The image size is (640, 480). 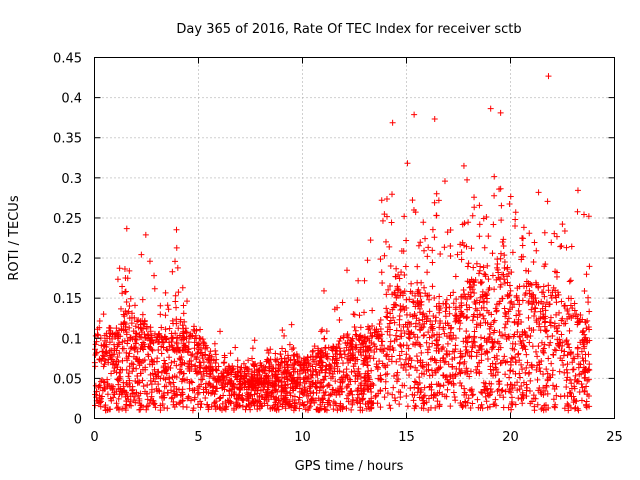 What do you see at coordinates (78, 420) in the screenshot?
I see `y-tick-label: 0` at bounding box center [78, 420].